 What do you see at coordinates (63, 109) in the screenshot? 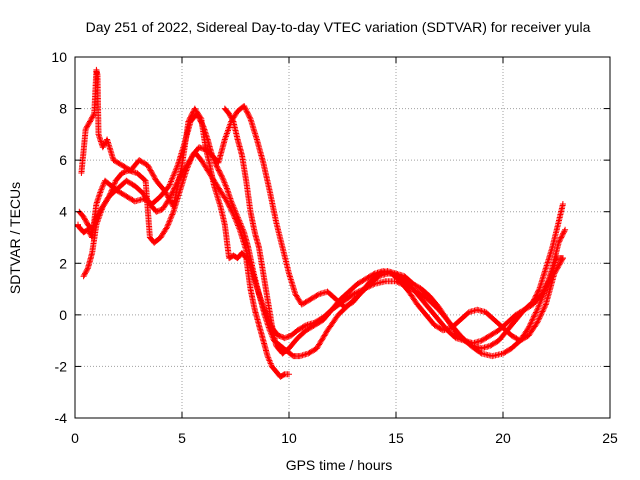
I see `y-tick-label: 8` at bounding box center [63, 109].